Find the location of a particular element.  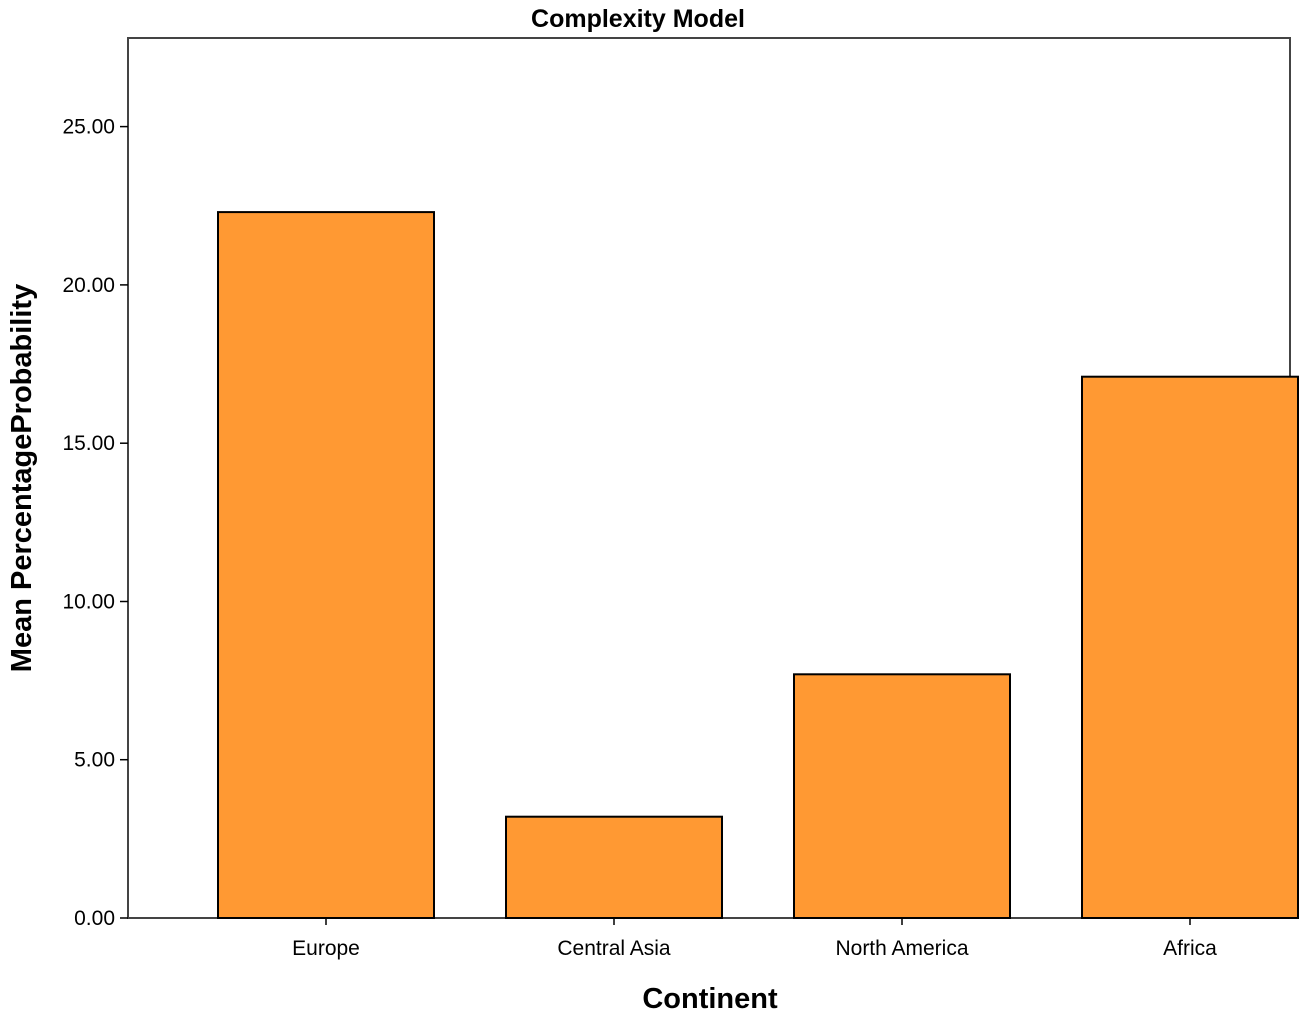

x-axis-label: Continent is located at coordinates (710, 999).